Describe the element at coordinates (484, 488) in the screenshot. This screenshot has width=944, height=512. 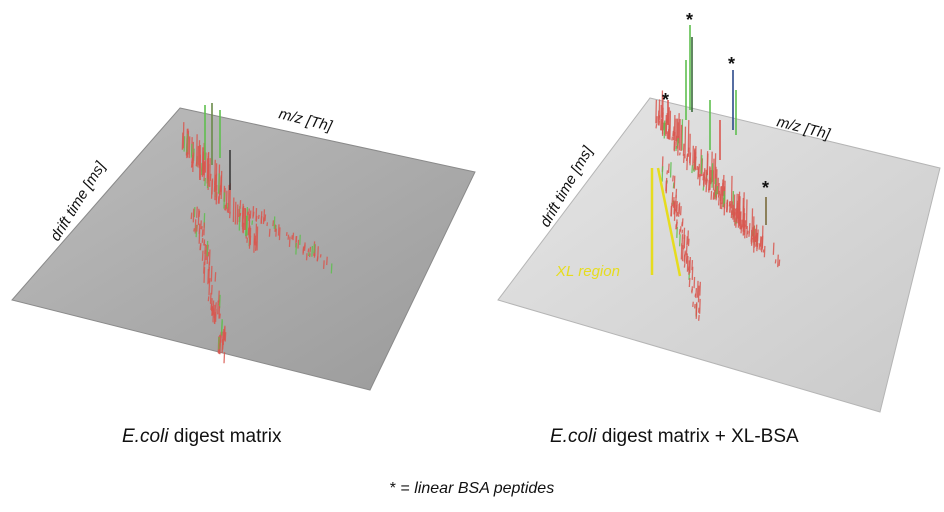
I see `footnote-text: linear BSA peptides` at that location.